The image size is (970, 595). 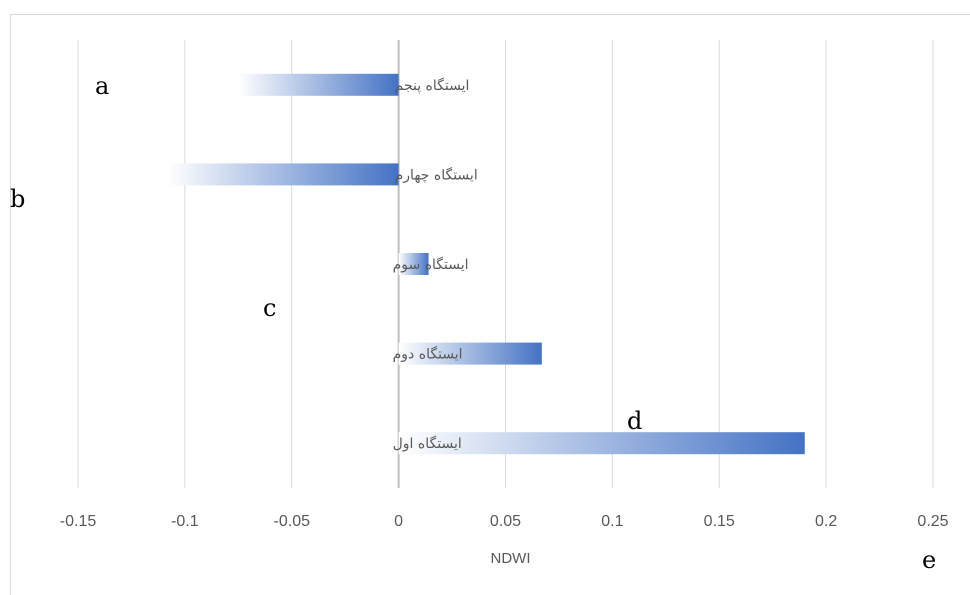 What do you see at coordinates (635, 421) in the screenshot?
I see `annotation-d: d` at bounding box center [635, 421].